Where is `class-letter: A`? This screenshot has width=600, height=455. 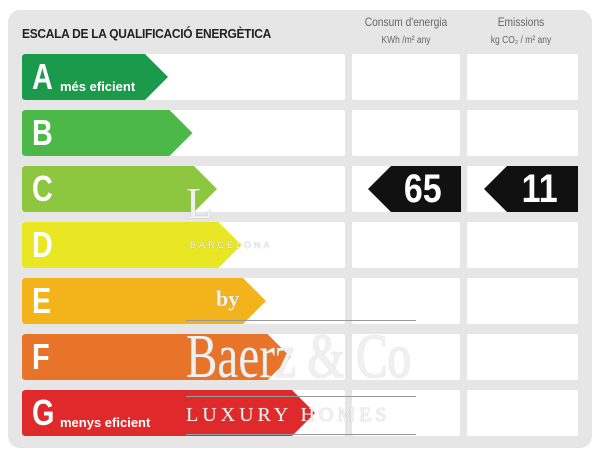 class-letter: A is located at coordinates (42, 76).